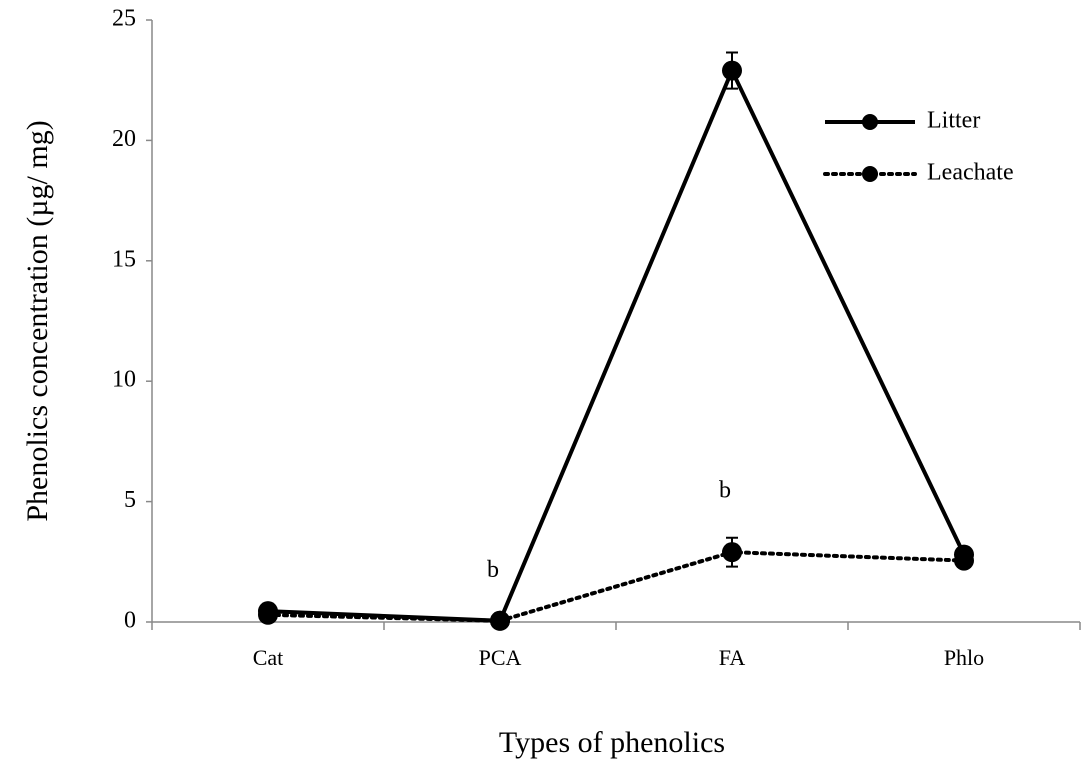  I want to click on x-tick-label: FA, so click(732, 657).